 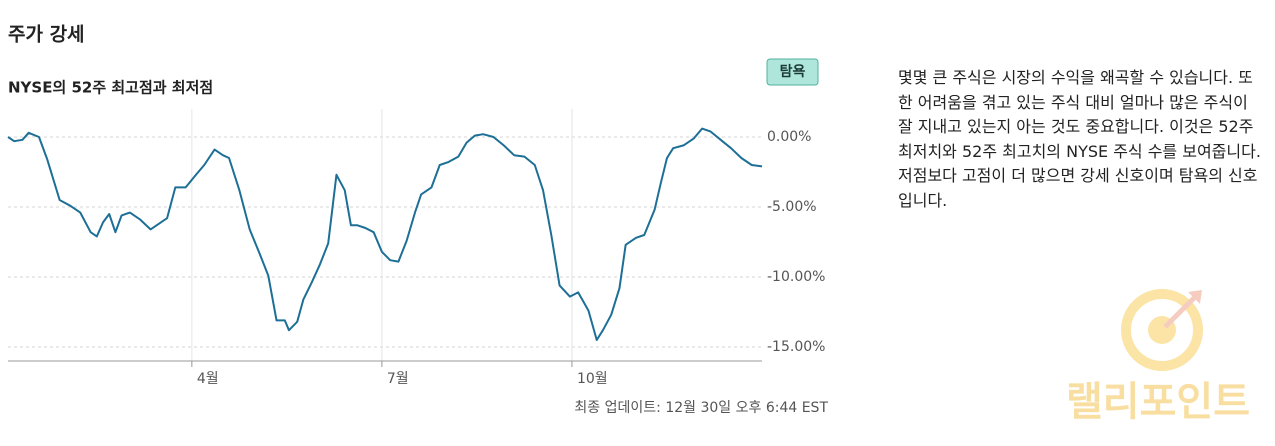 I want to click on y-tick-label: 0.00%, so click(x=789, y=137).